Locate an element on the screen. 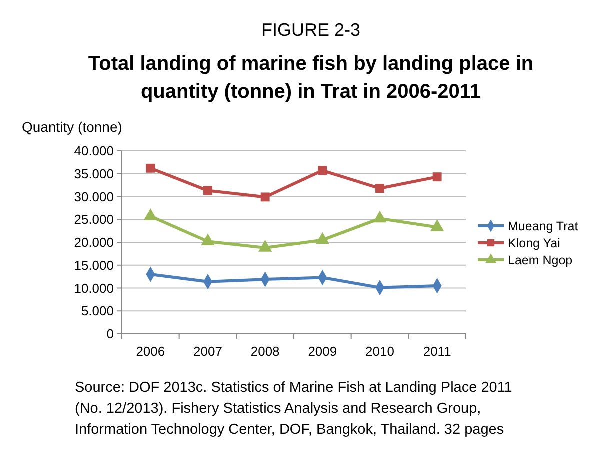  x-tick-label: 2011 is located at coordinates (437, 351).